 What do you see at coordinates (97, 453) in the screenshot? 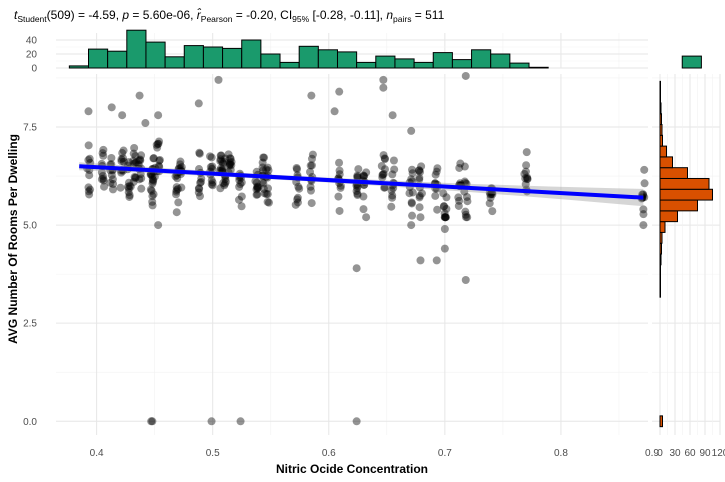
I see `x-tick-label: 0.4` at bounding box center [97, 453].